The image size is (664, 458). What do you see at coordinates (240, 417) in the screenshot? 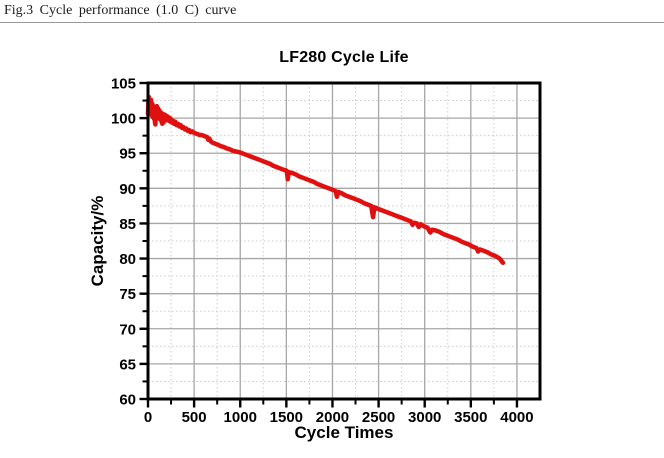
I see `x-tick-label: 1000` at bounding box center [240, 417].